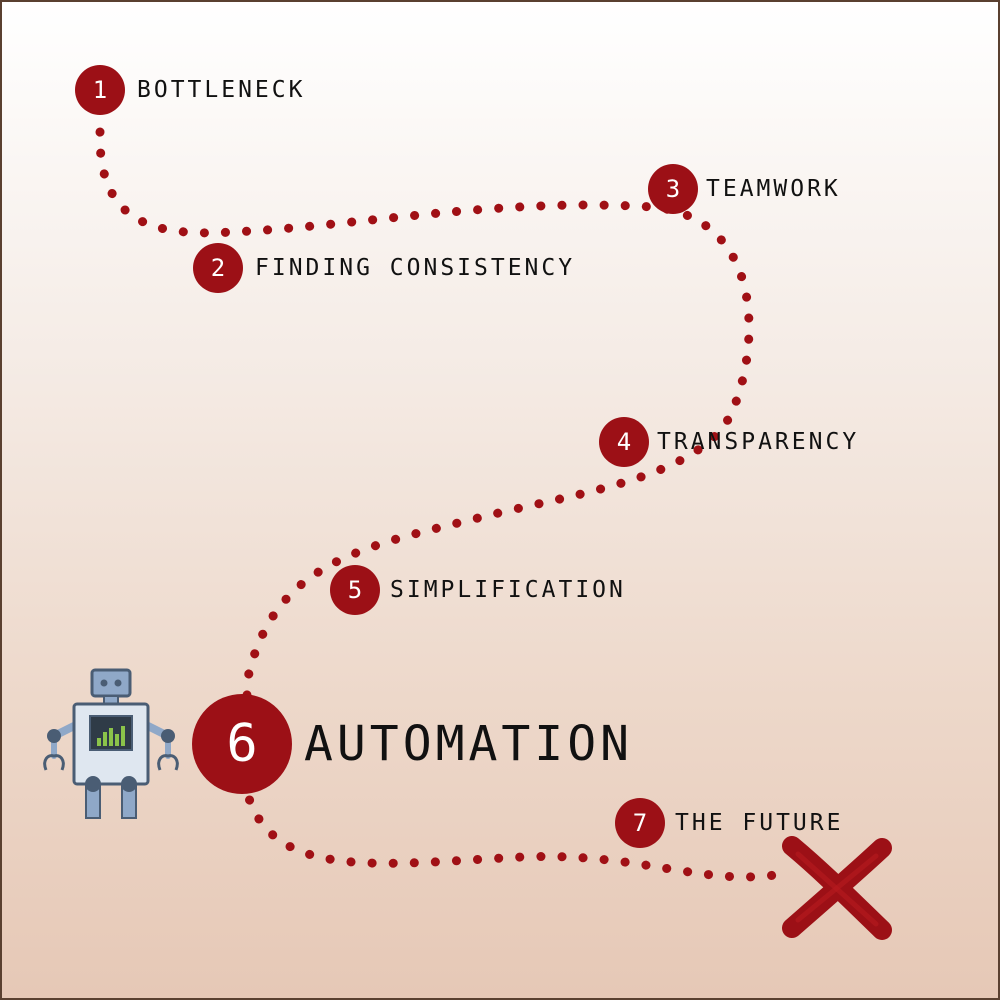 The image size is (1000, 1000). I want to click on step-1: 1 BOTTLENECK, so click(190, 90).